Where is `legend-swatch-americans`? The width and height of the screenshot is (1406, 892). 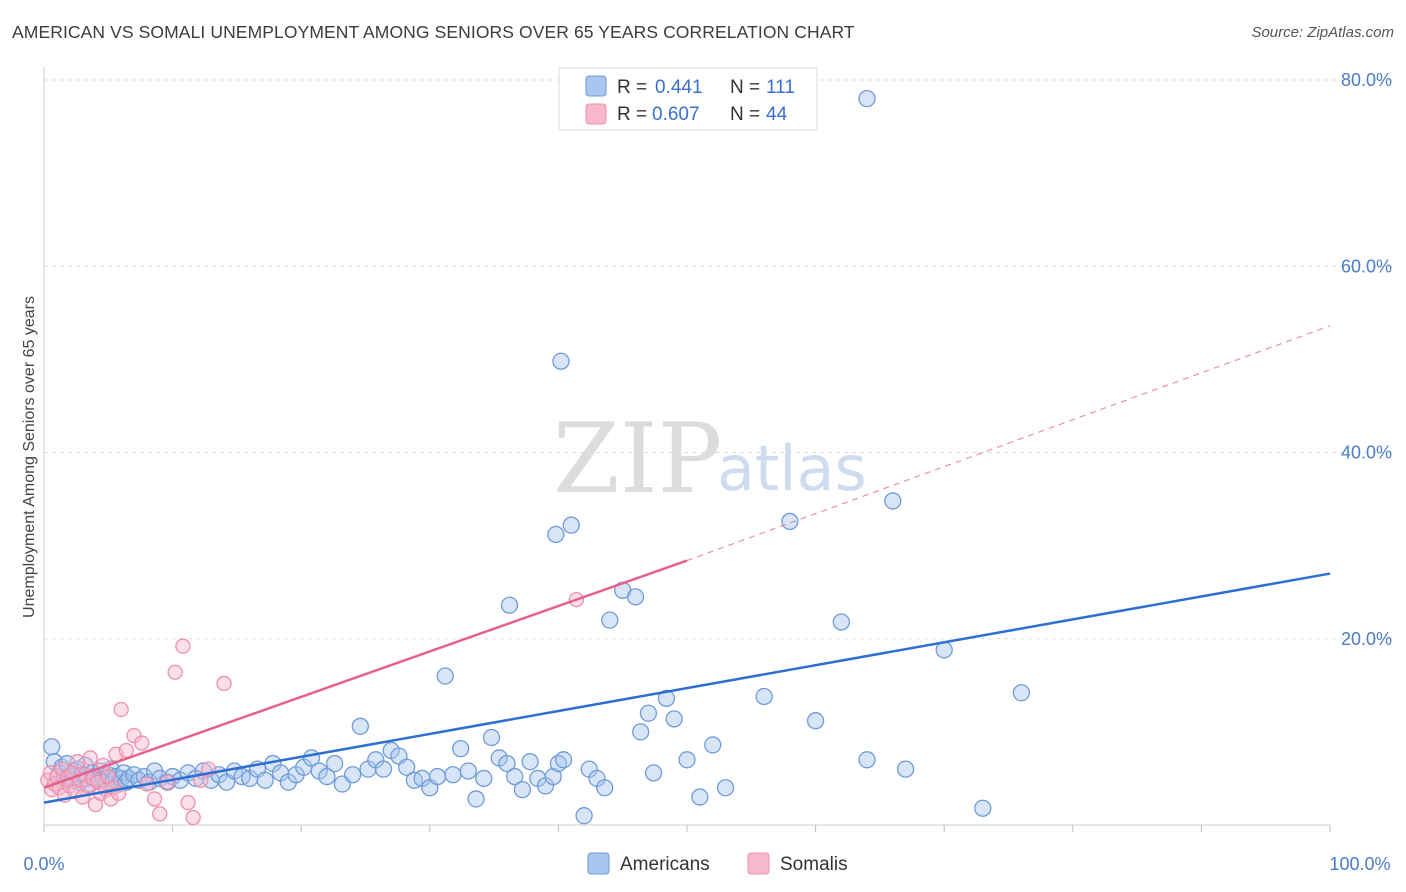 legend-swatch-americans is located at coordinates (596, 86).